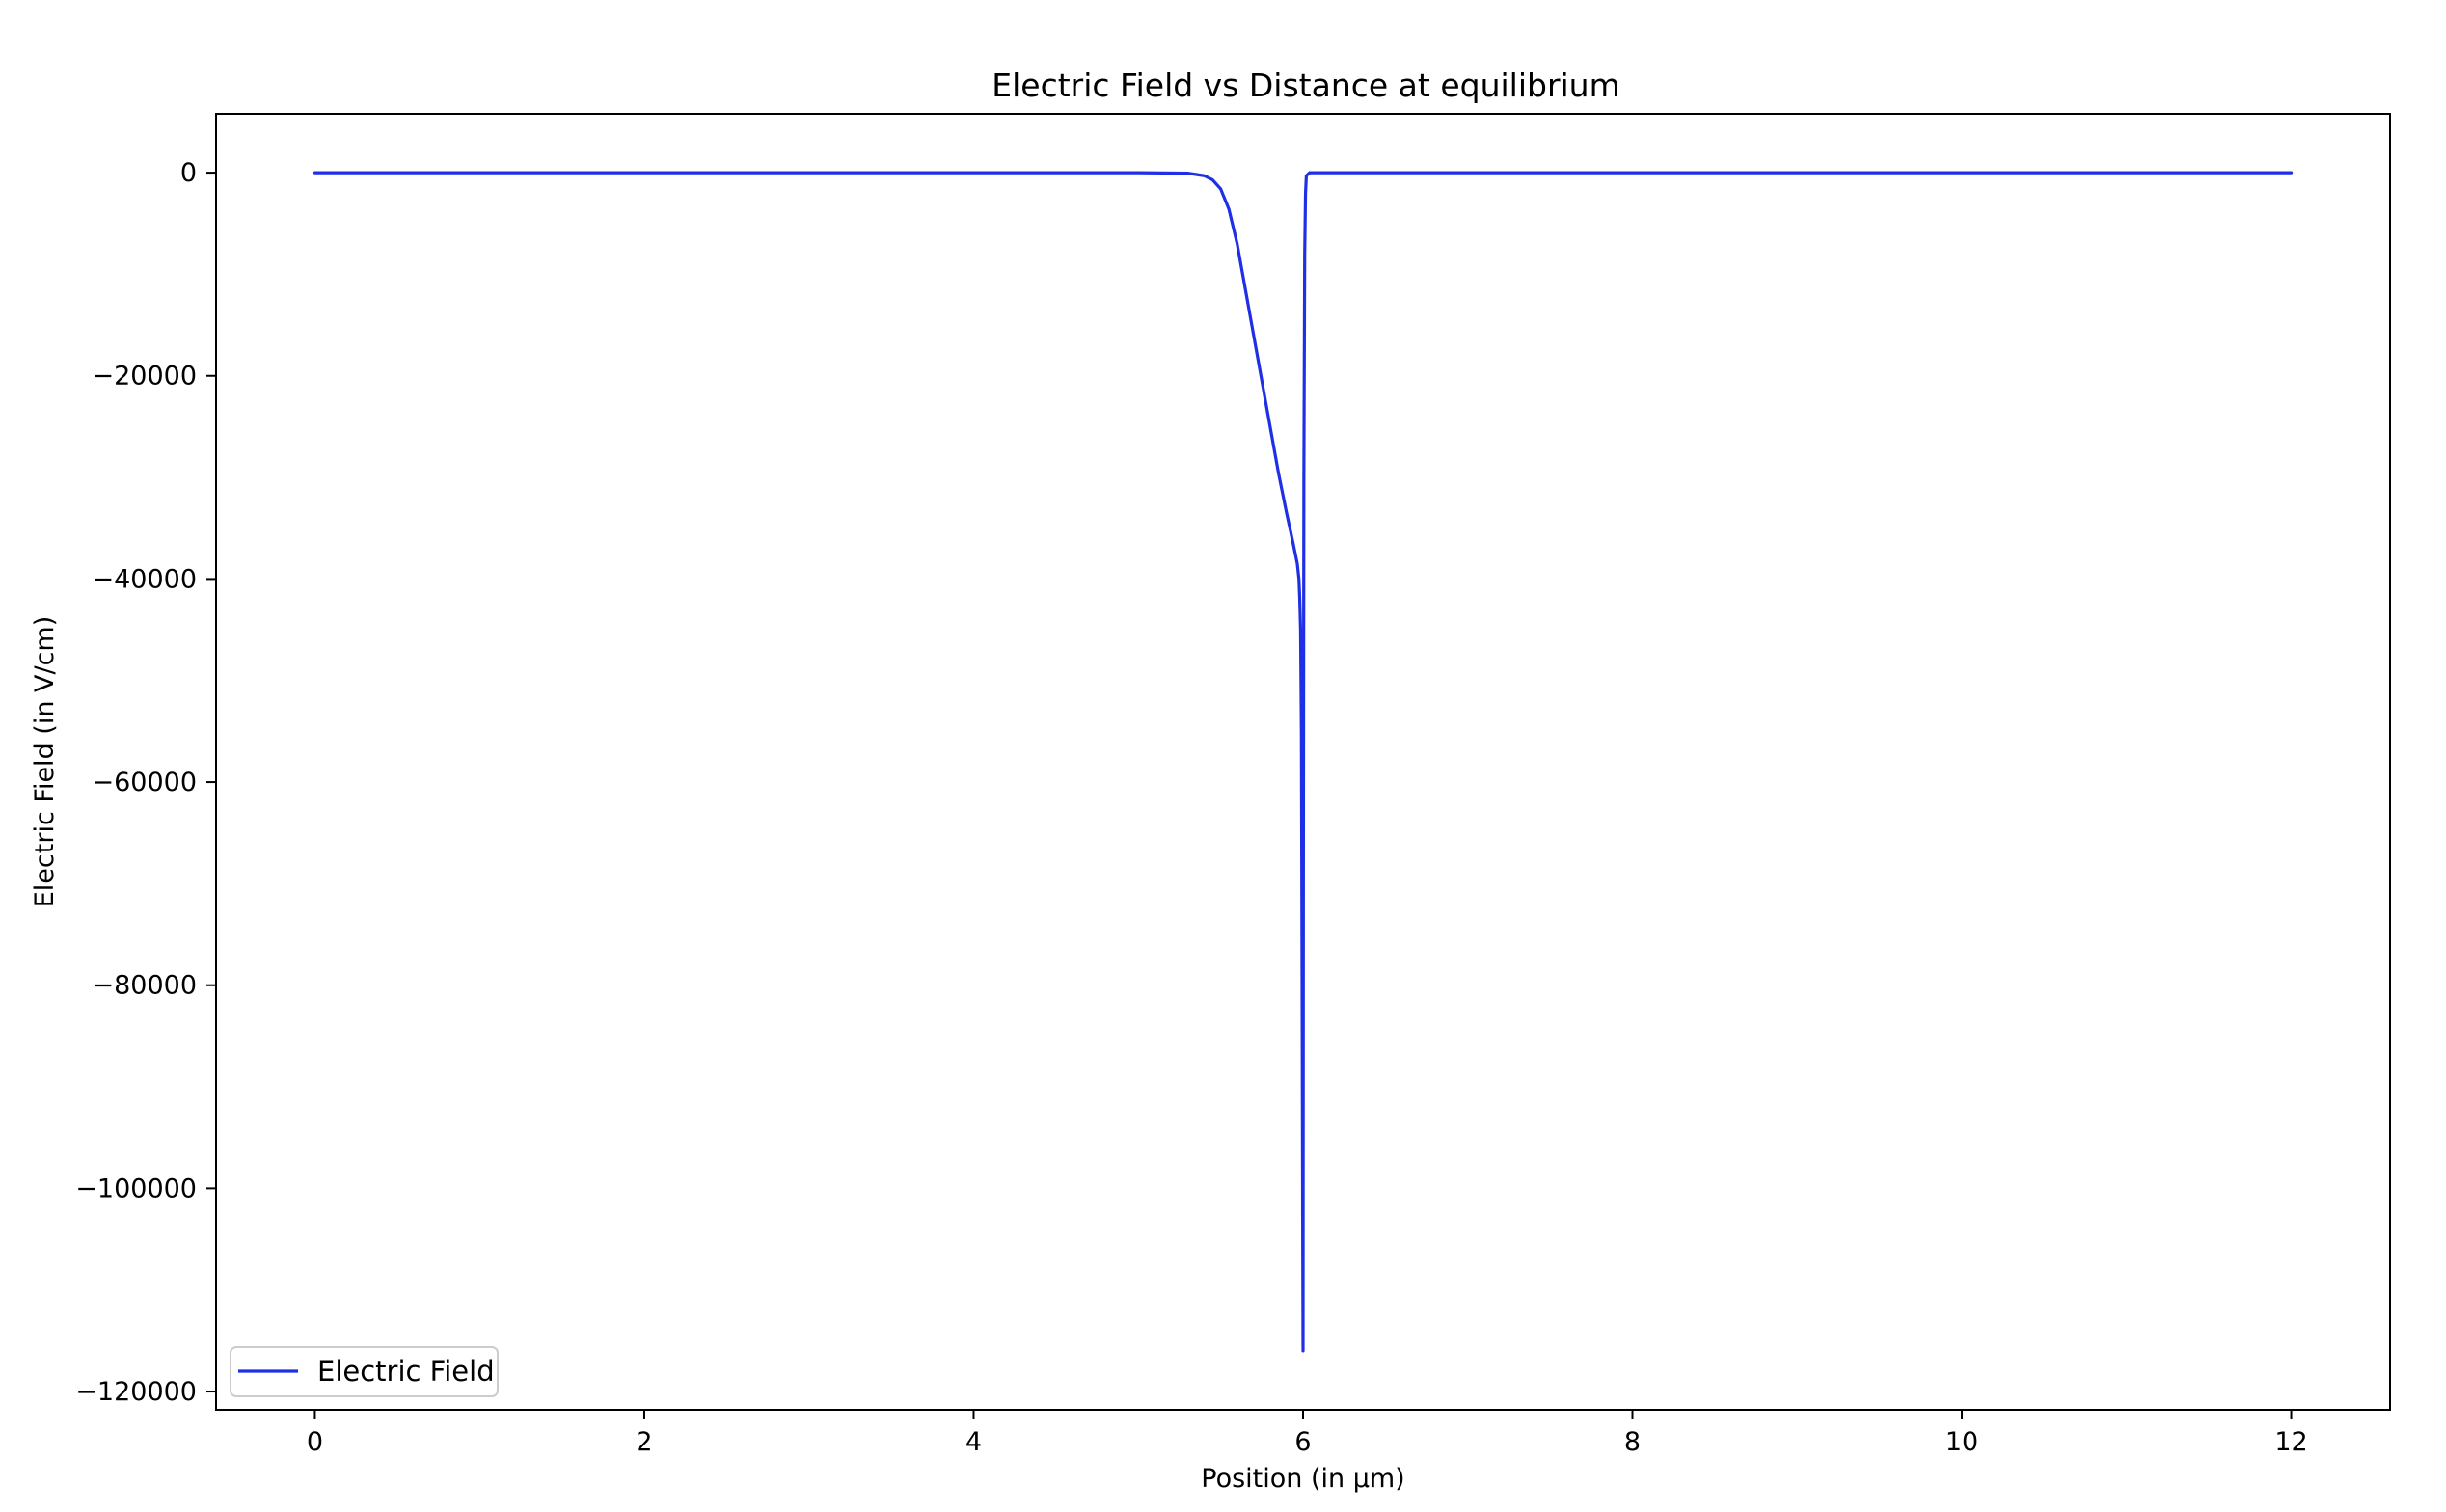 Image resolution: width=2446 pixels, height=1512 pixels. Describe the element at coordinates (315, 1442) in the screenshot. I see `x-tick-label: 0` at that location.